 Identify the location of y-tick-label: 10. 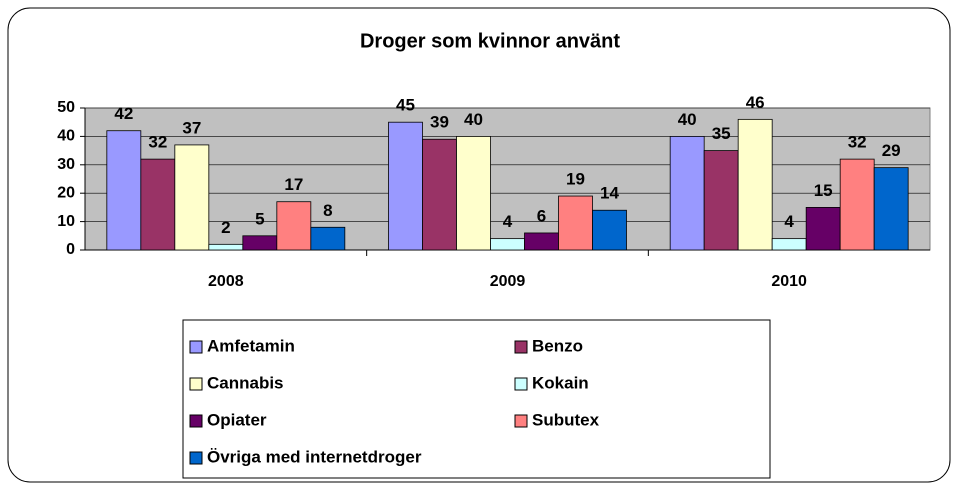
(66, 221).